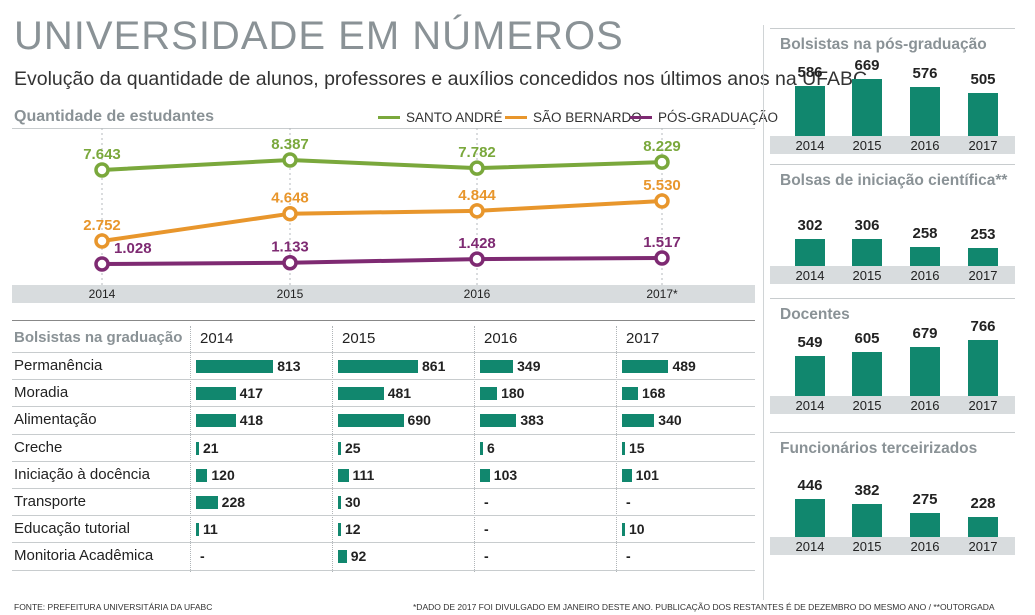 The height and width of the screenshot is (615, 1035). Describe the element at coordinates (810, 485) in the screenshot. I see `side-bar-value: 446` at that location.